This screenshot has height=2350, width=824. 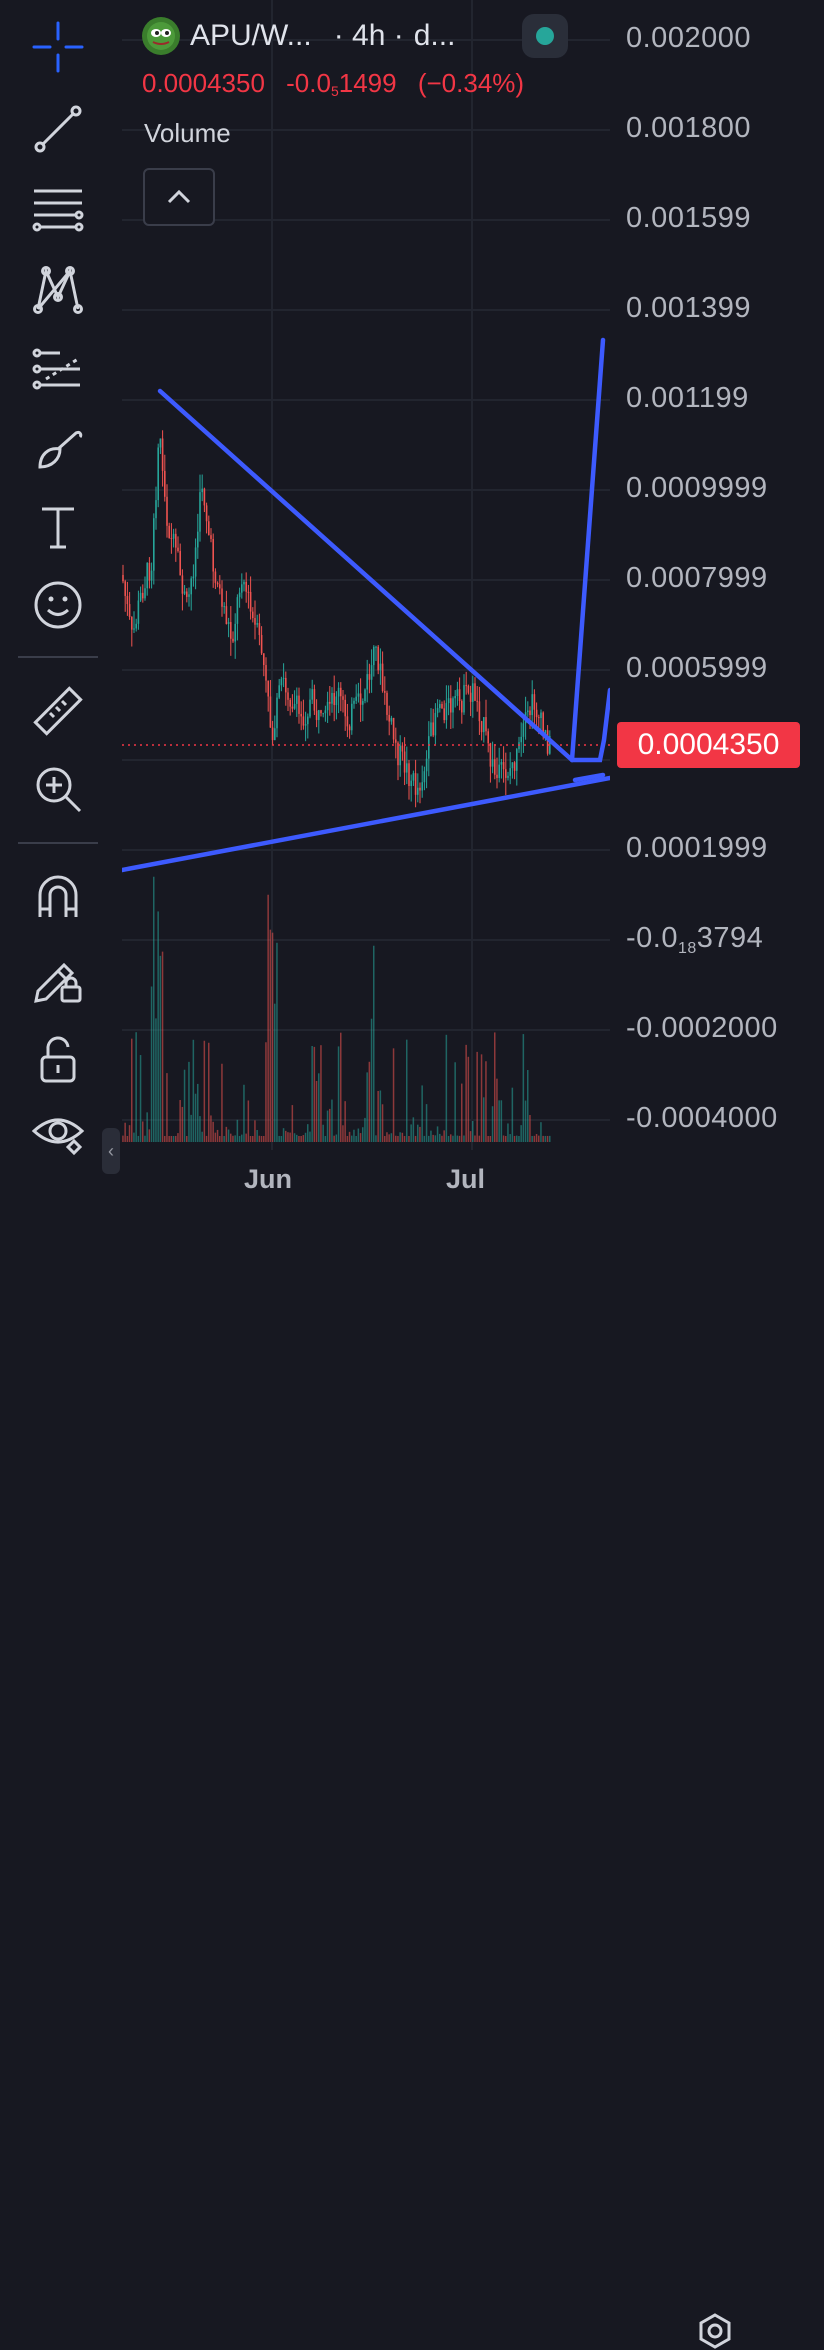 What do you see at coordinates (187, 133) in the screenshot?
I see `volume-indicator-label: Volume` at bounding box center [187, 133].